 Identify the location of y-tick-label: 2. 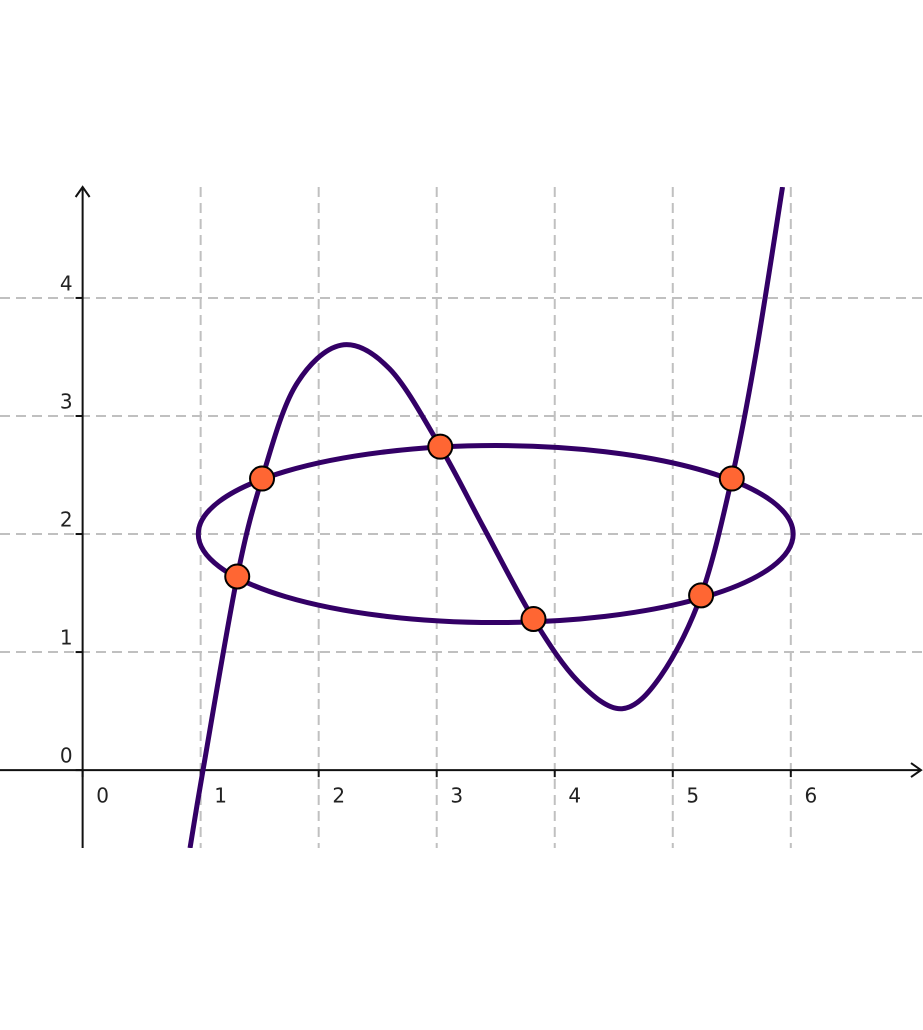
(66, 520).